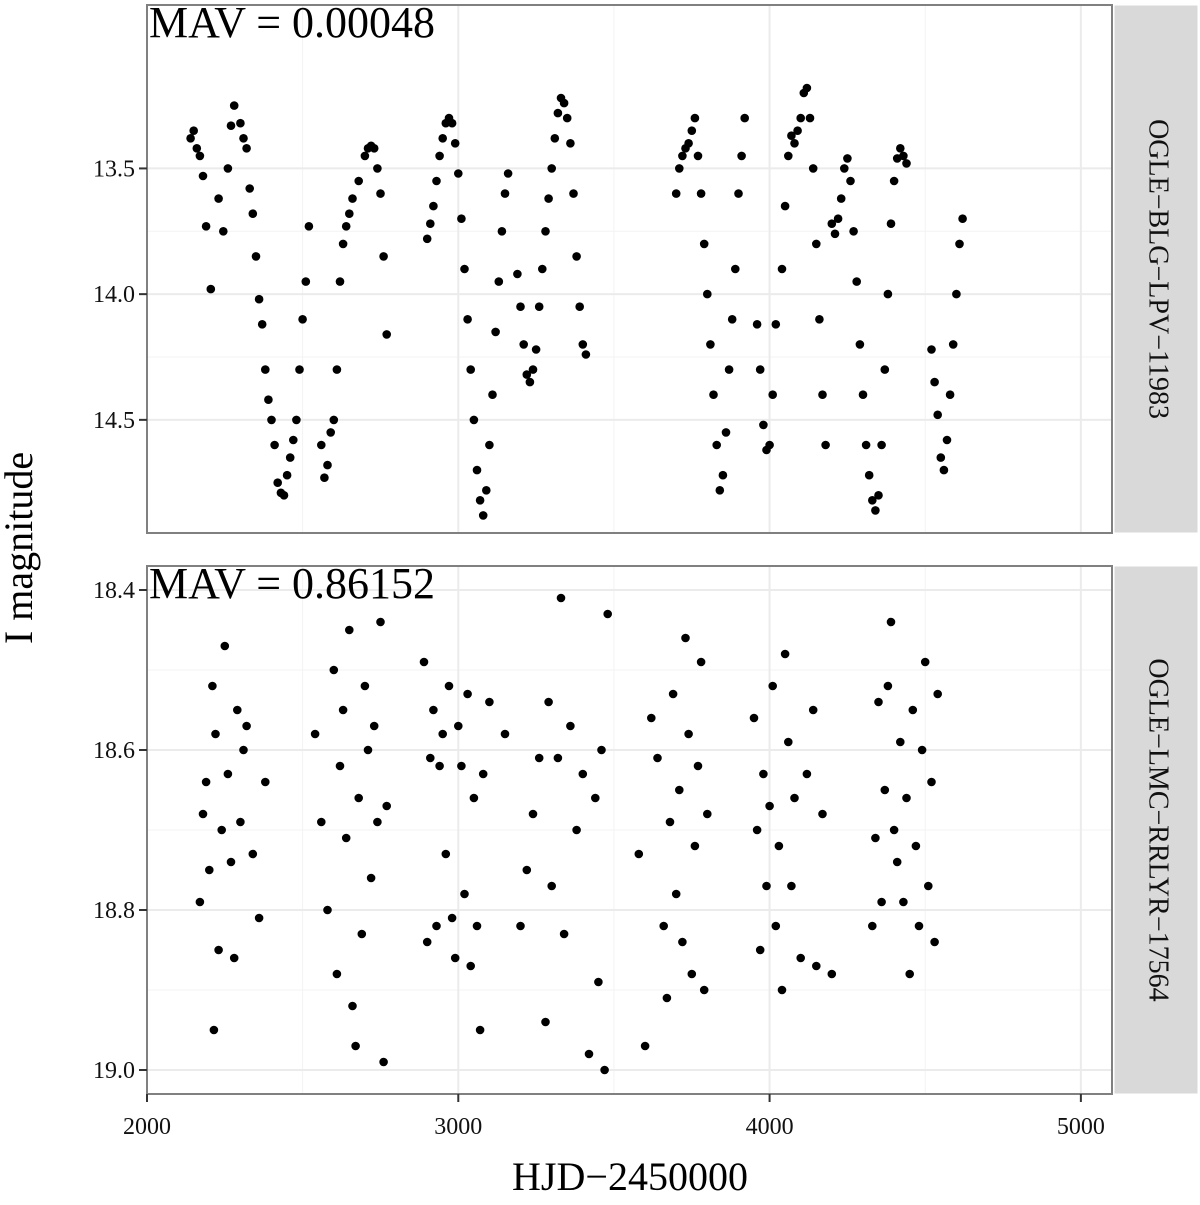 The image size is (1200, 1205). What do you see at coordinates (770, 1127) in the screenshot?
I see `x-tick-label: 4000` at bounding box center [770, 1127].